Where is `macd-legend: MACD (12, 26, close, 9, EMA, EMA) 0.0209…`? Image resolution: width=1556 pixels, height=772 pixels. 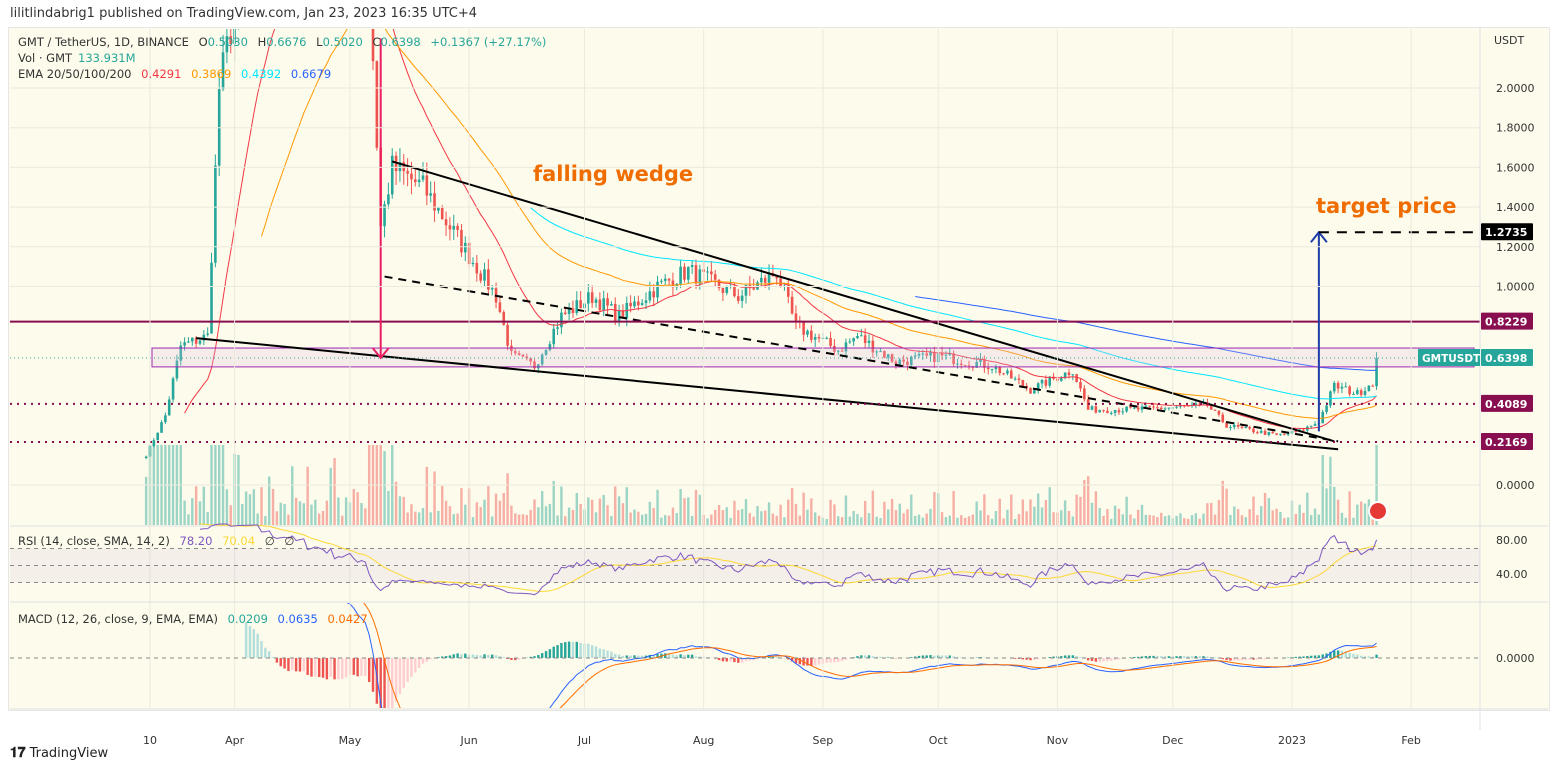
macd-legend: MACD (12, 26, close, 9, EMA, EMA) 0.0209… is located at coordinates (196, 619).